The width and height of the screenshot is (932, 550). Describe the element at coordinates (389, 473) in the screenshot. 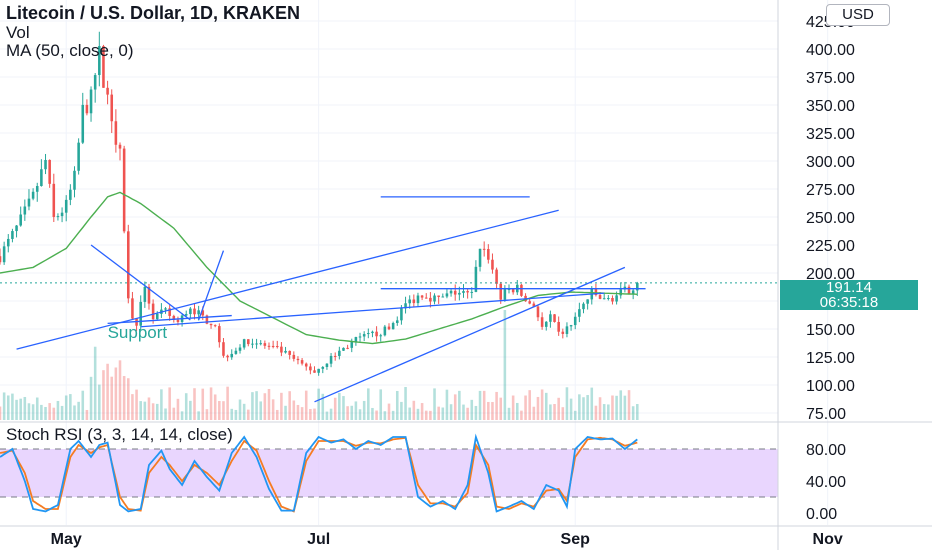

I see `stoch-band-fill` at that location.